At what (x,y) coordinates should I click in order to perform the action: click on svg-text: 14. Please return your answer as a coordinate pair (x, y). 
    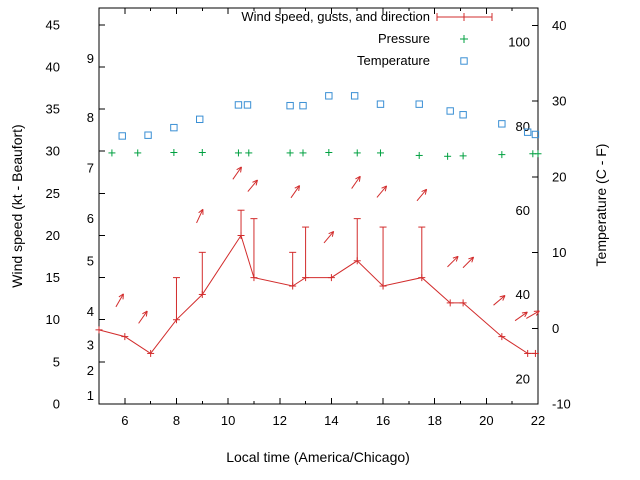
    Looking at the image, I should click on (331, 420).